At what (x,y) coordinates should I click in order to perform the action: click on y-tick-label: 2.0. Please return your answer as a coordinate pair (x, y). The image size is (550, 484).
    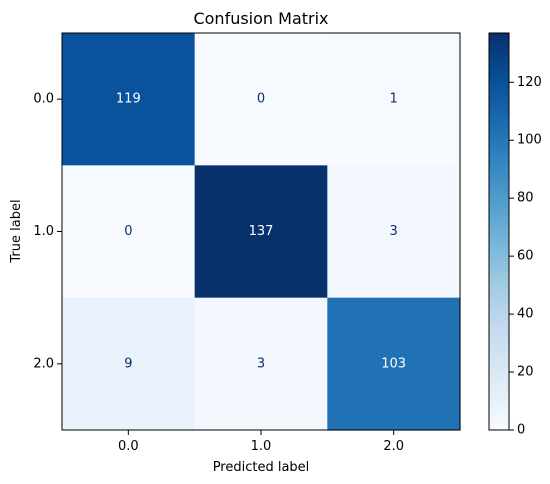
    Looking at the image, I should click on (43, 363).